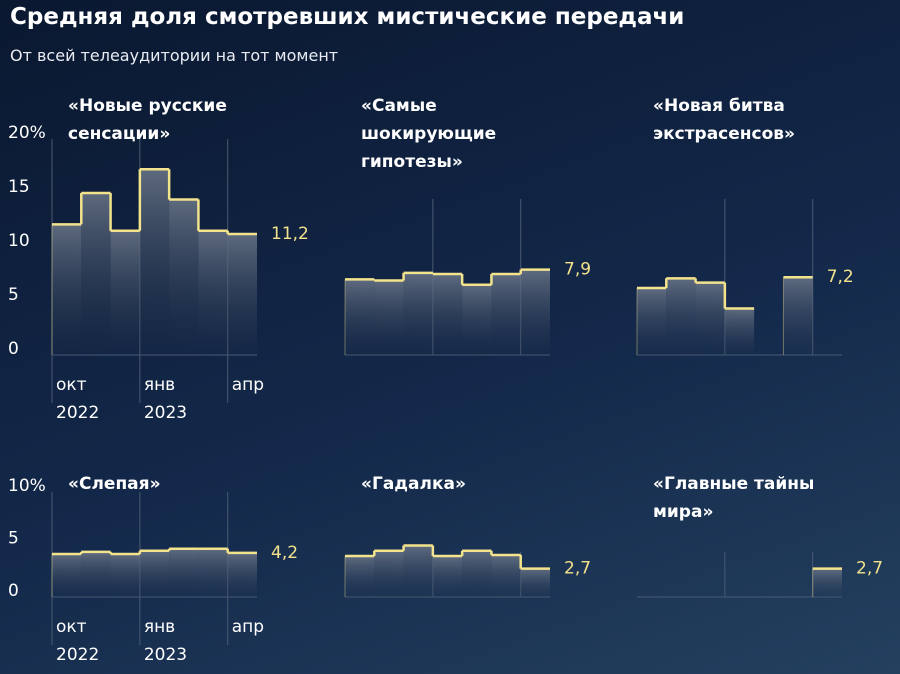  What do you see at coordinates (734, 498) in the screenshot?
I see `panel-title: «Главные тайны мира»` at bounding box center [734, 498].